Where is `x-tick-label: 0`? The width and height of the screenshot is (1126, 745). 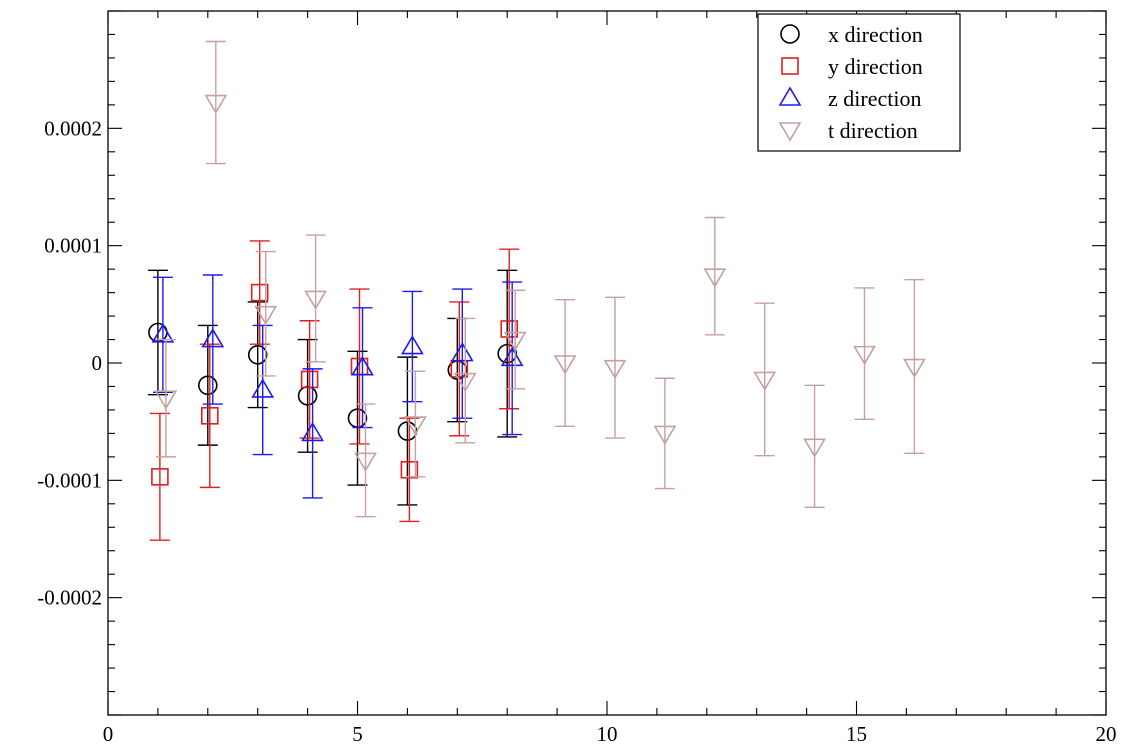
x-tick-label: 0 is located at coordinates (108, 733).